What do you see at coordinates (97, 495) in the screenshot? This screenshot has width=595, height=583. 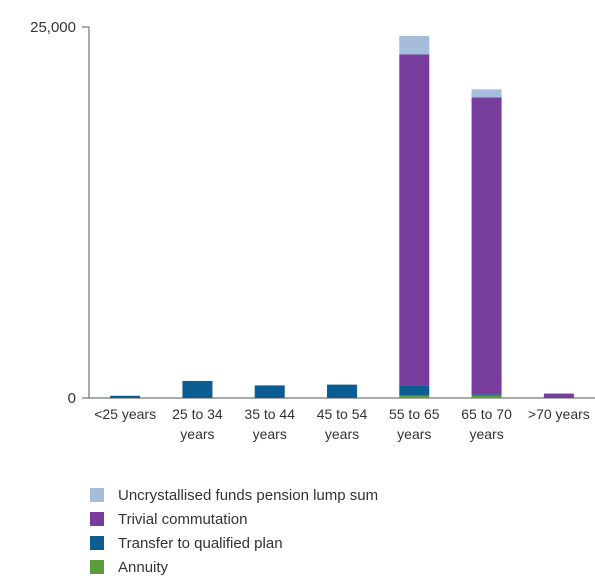 I see `legend-swatch-uncrystallised` at bounding box center [97, 495].